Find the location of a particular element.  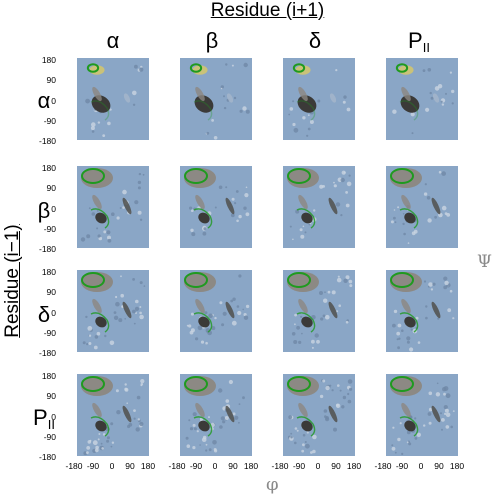

row-axis-title: Residue (i−1) is located at coordinates (12, 281).